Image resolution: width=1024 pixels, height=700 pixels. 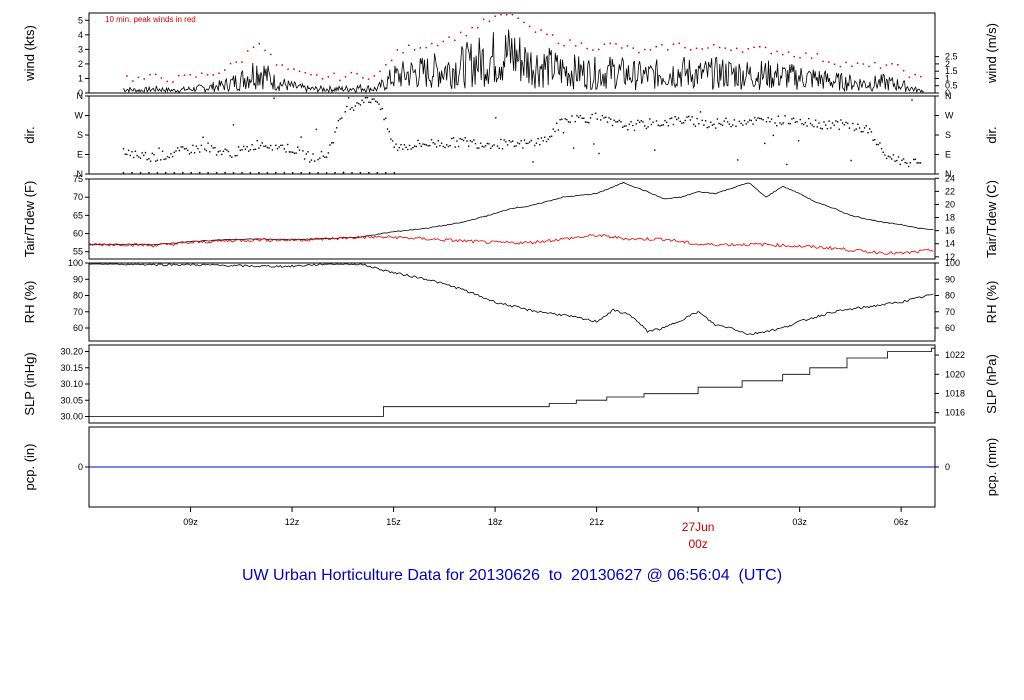 What do you see at coordinates (950, 257) in the screenshot?
I see `right-tick-label: 12` at bounding box center [950, 257].